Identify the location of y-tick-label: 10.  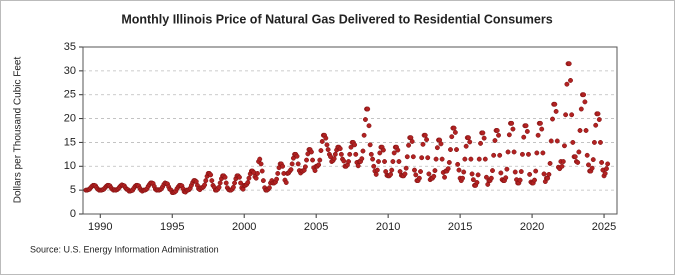
(70, 166).